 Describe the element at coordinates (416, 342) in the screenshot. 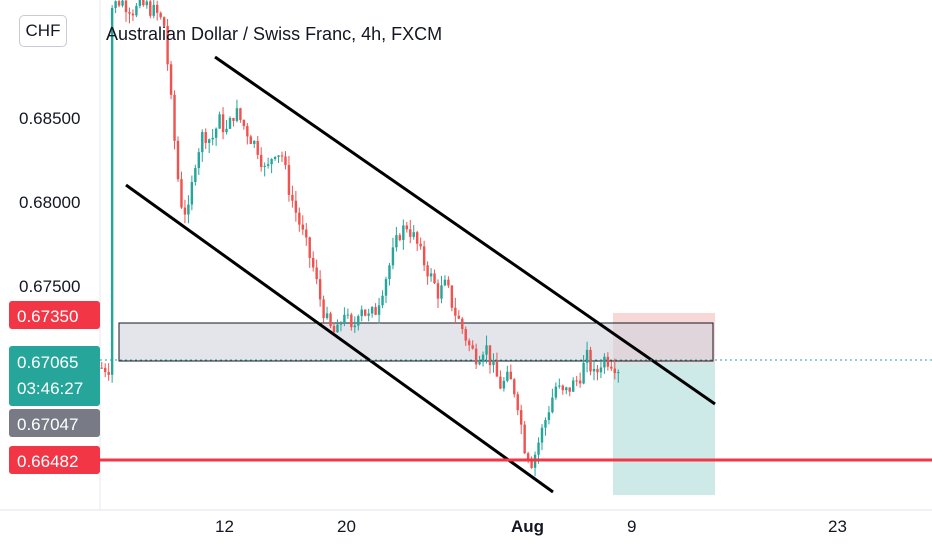

I see `resistance-zone-box` at that location.